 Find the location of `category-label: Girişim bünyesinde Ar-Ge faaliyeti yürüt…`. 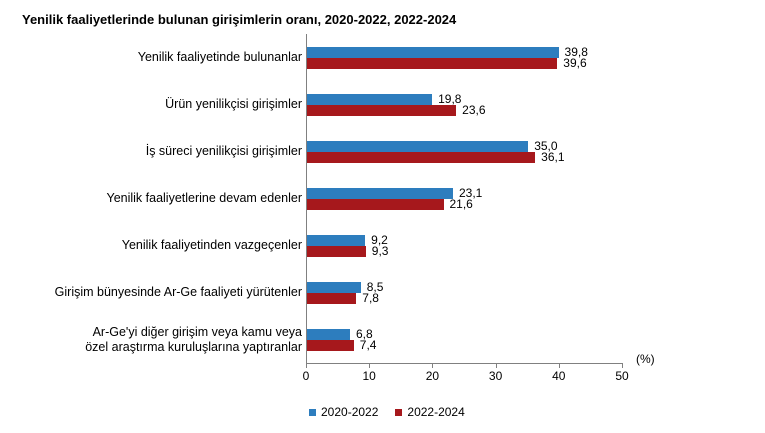

category-label: Girişim bünyesinde Ar-Ge faaliyeti yürüt… is located at coordinates (178, 292).